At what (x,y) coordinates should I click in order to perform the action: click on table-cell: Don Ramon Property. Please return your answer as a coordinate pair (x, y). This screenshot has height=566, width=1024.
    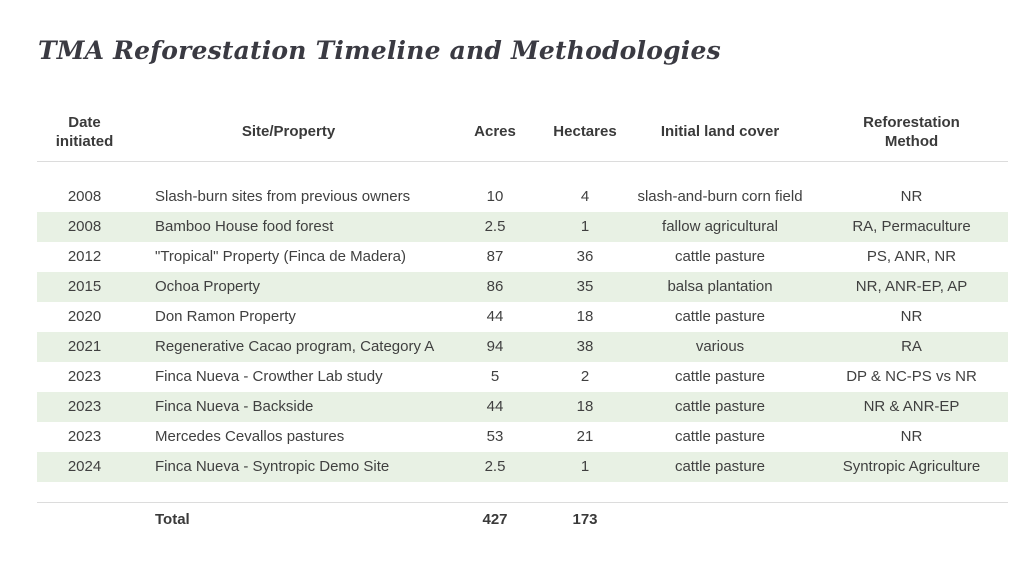
    Looking at the image, I should click on (225, 316).